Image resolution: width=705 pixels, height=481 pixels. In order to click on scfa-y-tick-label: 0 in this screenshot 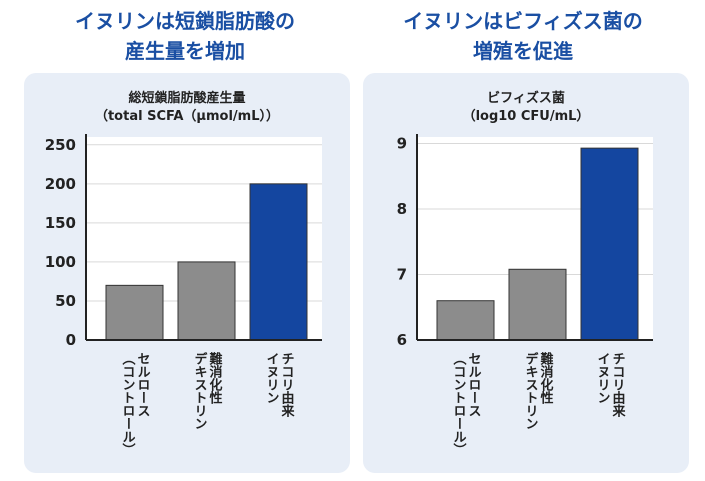, I will do `click(71, 340)`.